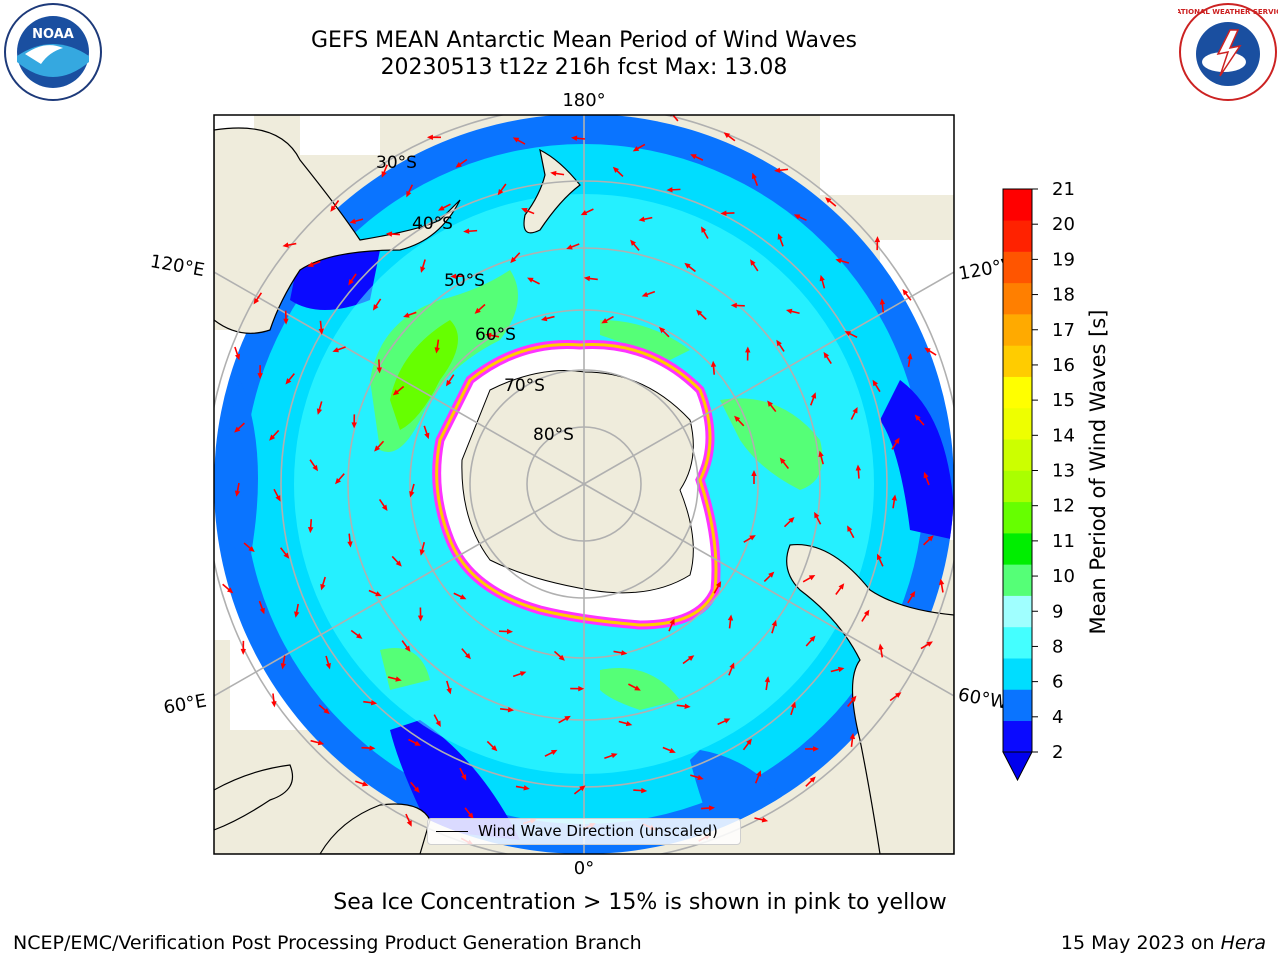 This screenshot has height=960, width=1280. What do you see at coordinates (432, 224) in the screenshot?
I see `lat-label-40s: 40°S` at bounding box center [432, 224].